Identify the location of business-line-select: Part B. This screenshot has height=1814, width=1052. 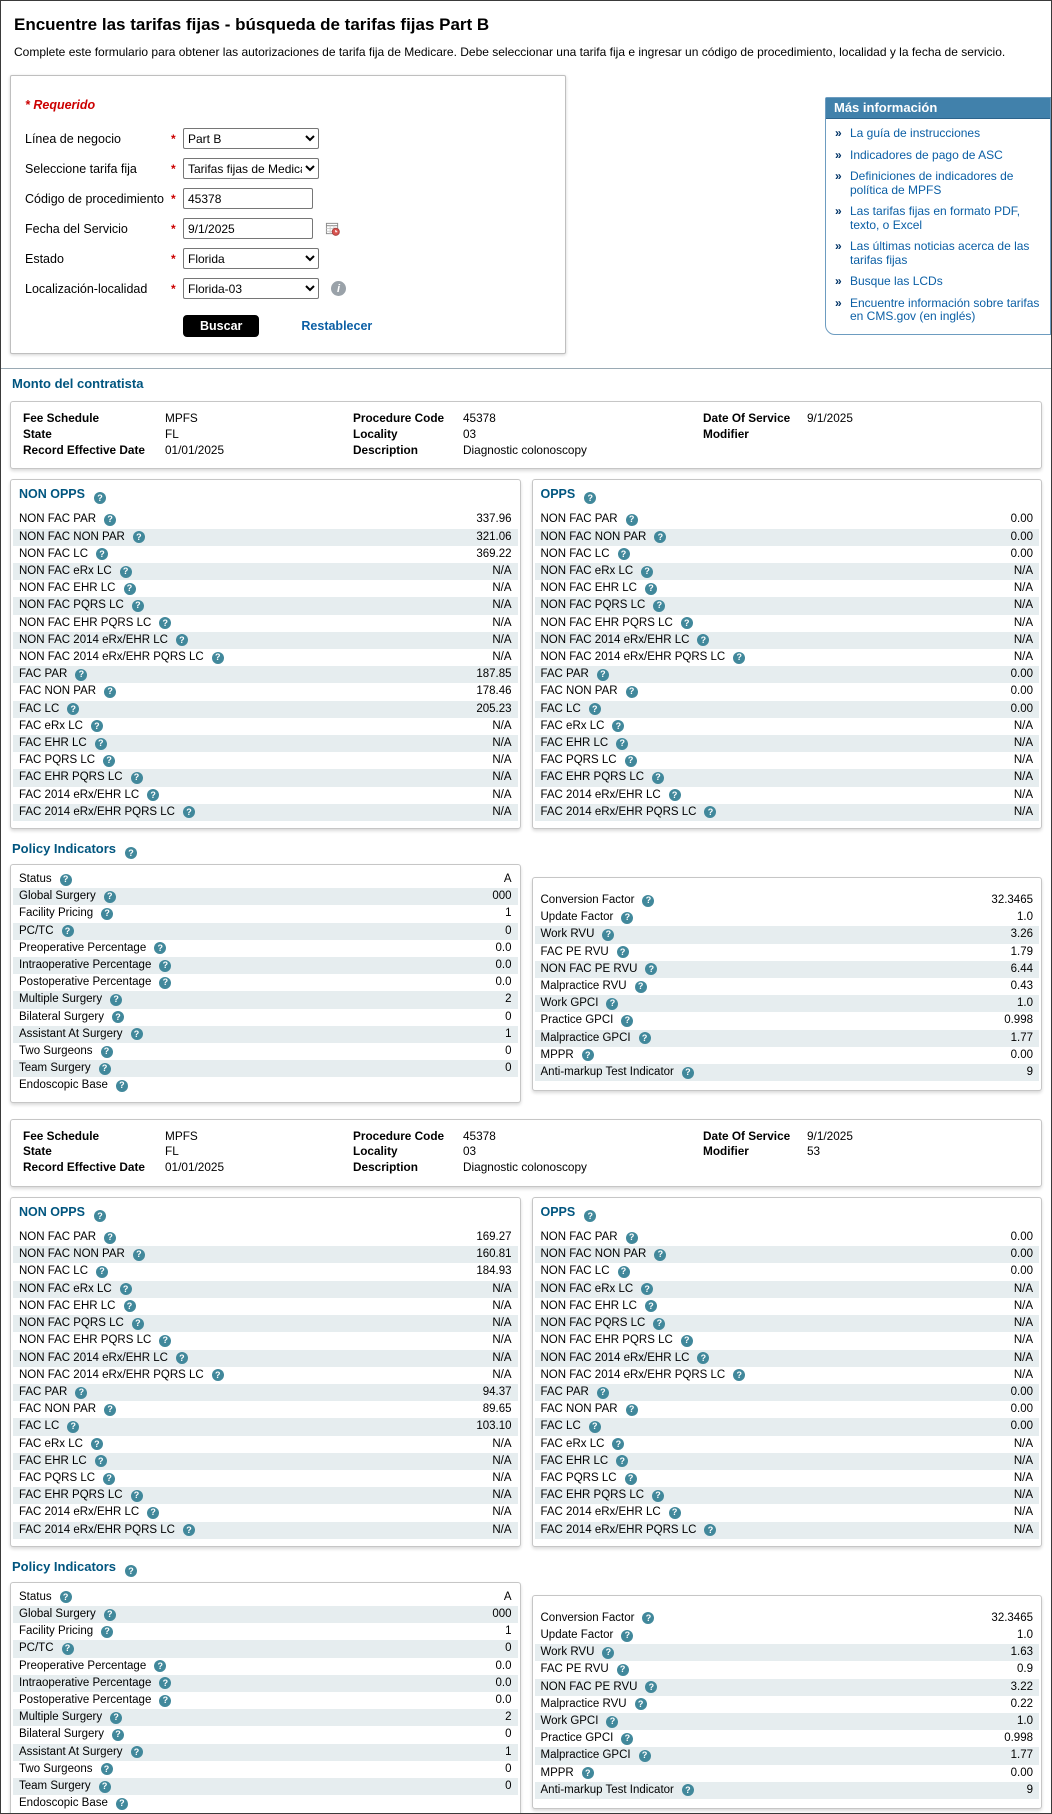
(251, 138).